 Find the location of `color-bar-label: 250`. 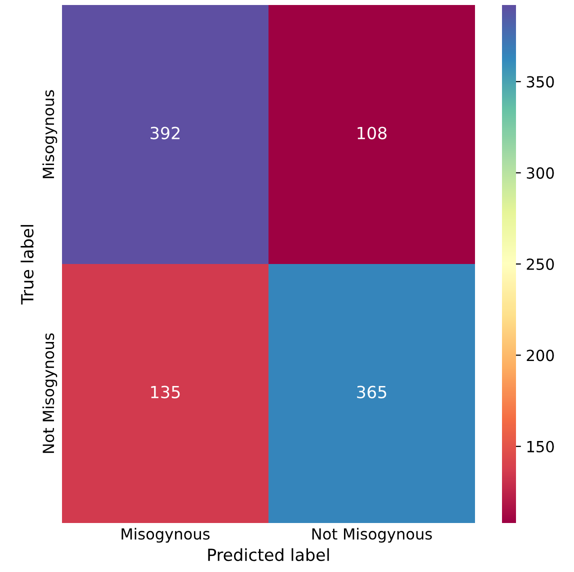

color-bar-label: 250 is located at coordinates (540, 264).